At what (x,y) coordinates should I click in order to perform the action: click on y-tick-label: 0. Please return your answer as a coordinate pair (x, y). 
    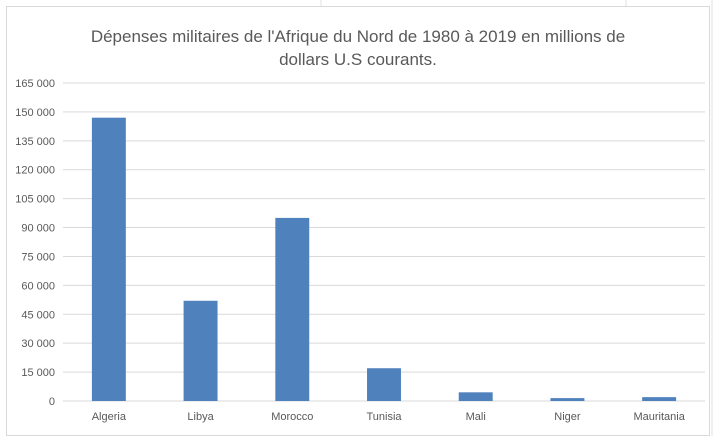
    Looking at the image, I should click on (52, 402).